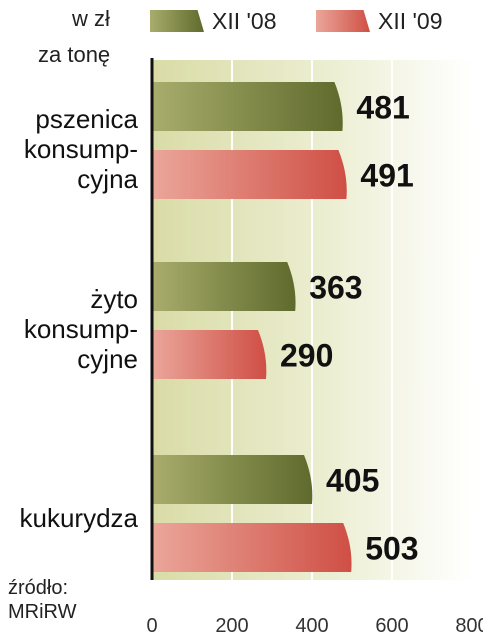 This screenshot has width=483, height=640. I want to click on tick-labels-group: 0 200 400 600 800, so click(314, 626).